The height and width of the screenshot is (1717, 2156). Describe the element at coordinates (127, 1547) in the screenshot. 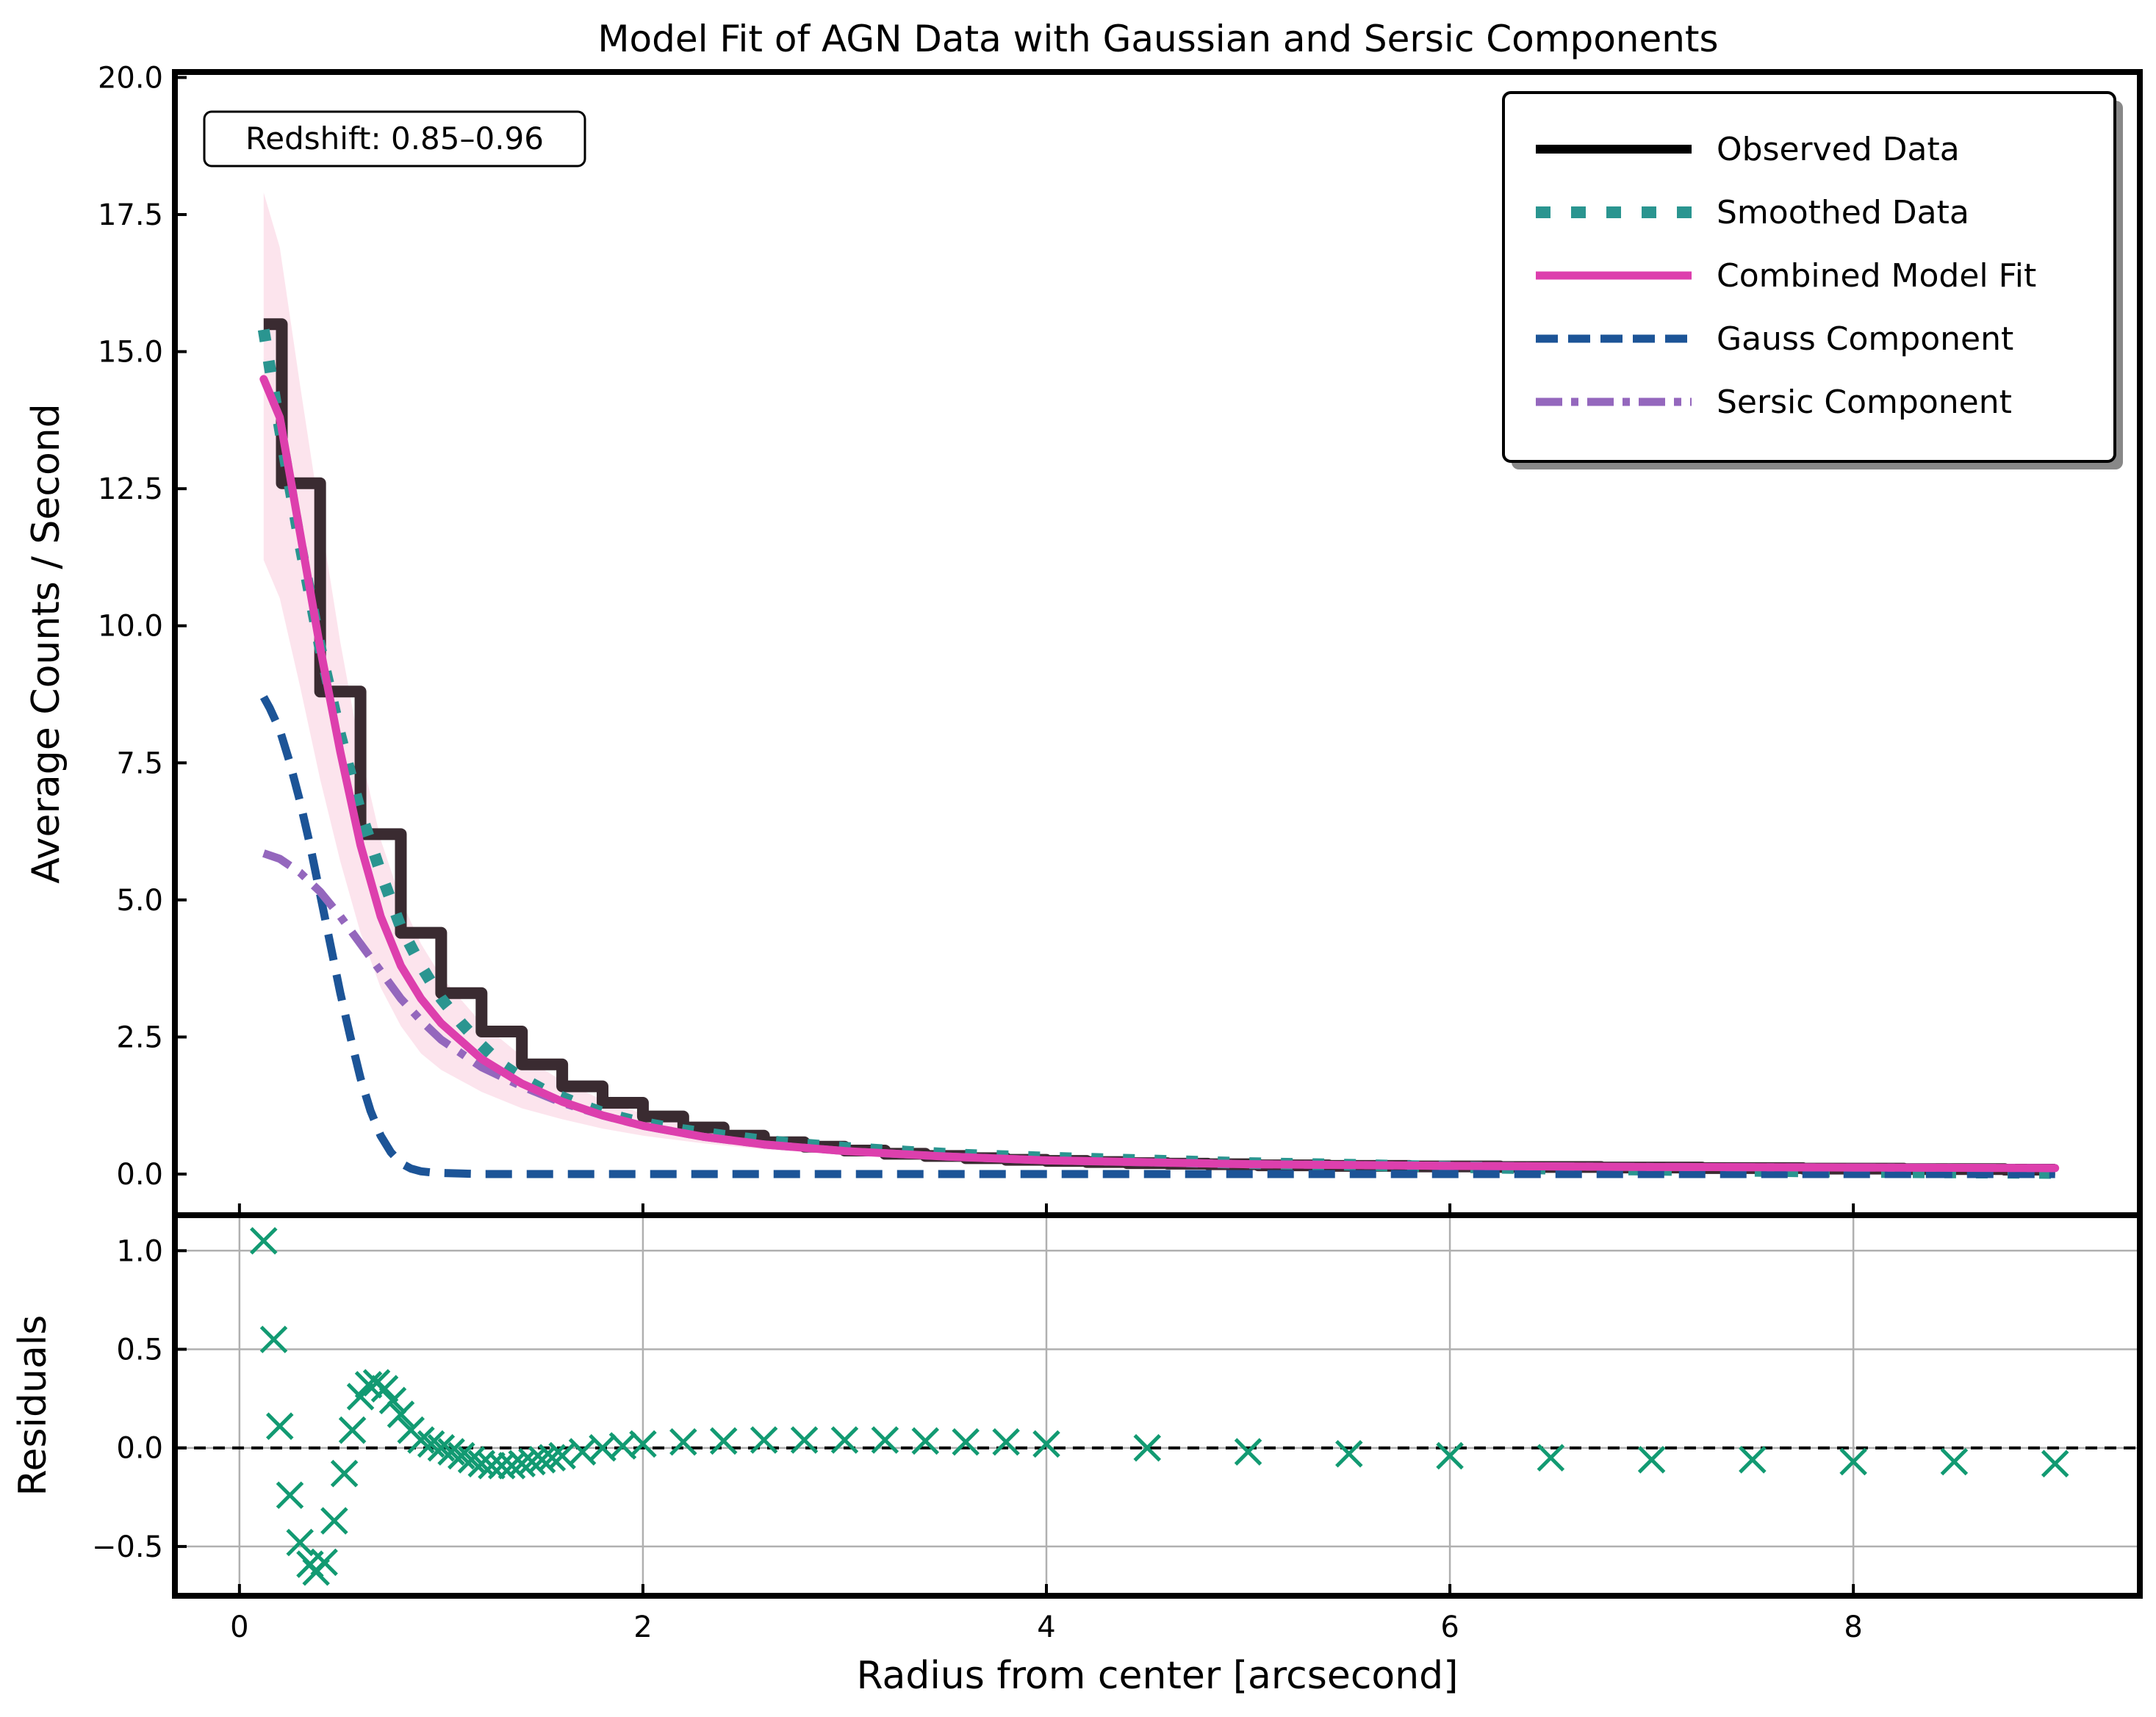

I see `residual-y-tick-label: −0.5` at that location.